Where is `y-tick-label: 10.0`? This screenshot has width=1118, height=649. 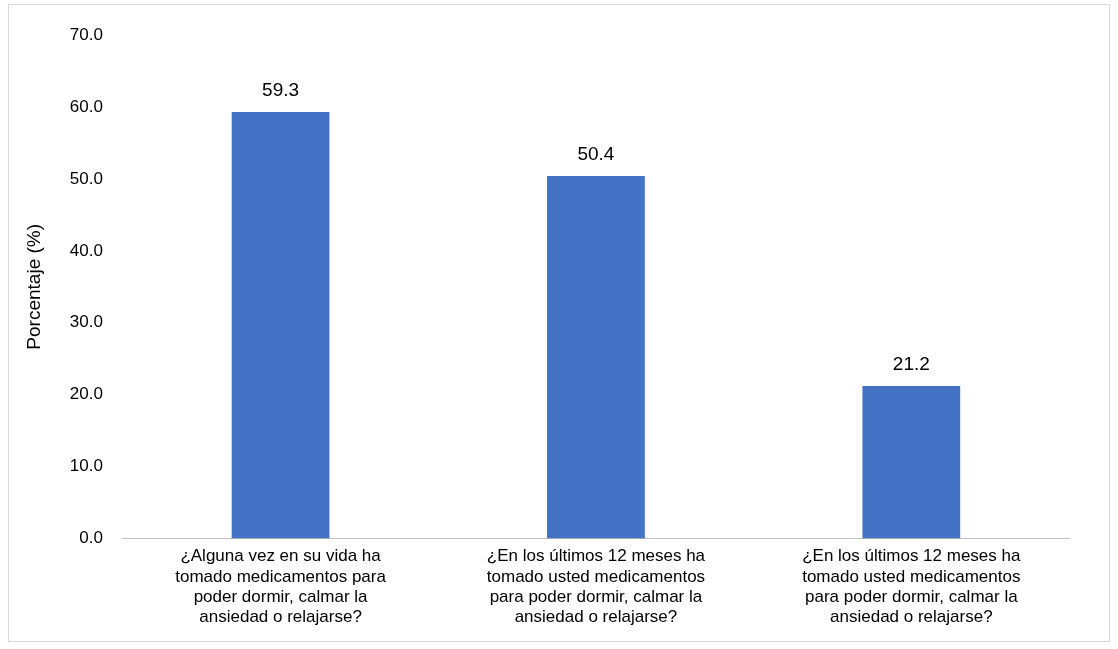
y-tick-label: 10.0 is located at coordinates (86, 466).